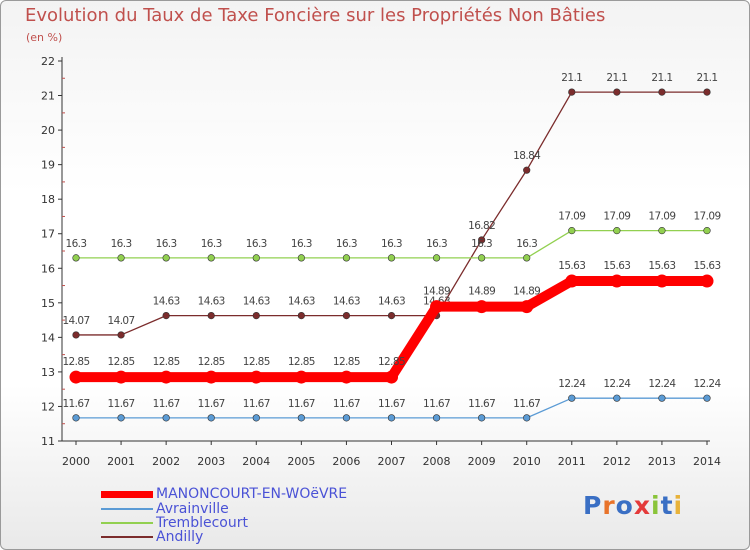  I want to click on proxiti-logo: Proxiti, so click(633, 505).